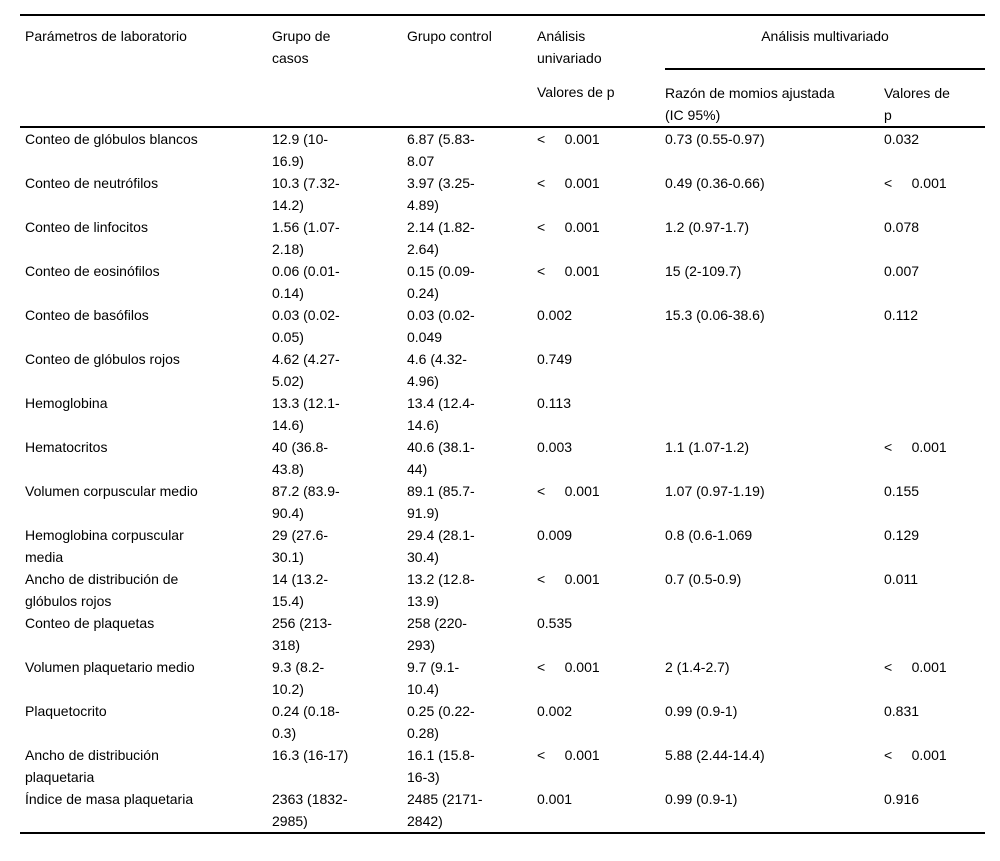 This screenshot has height=861, width=1000. I want to click on cell-grupo-casos: 87.2 (83.9- 90.4), so click(306, 502).